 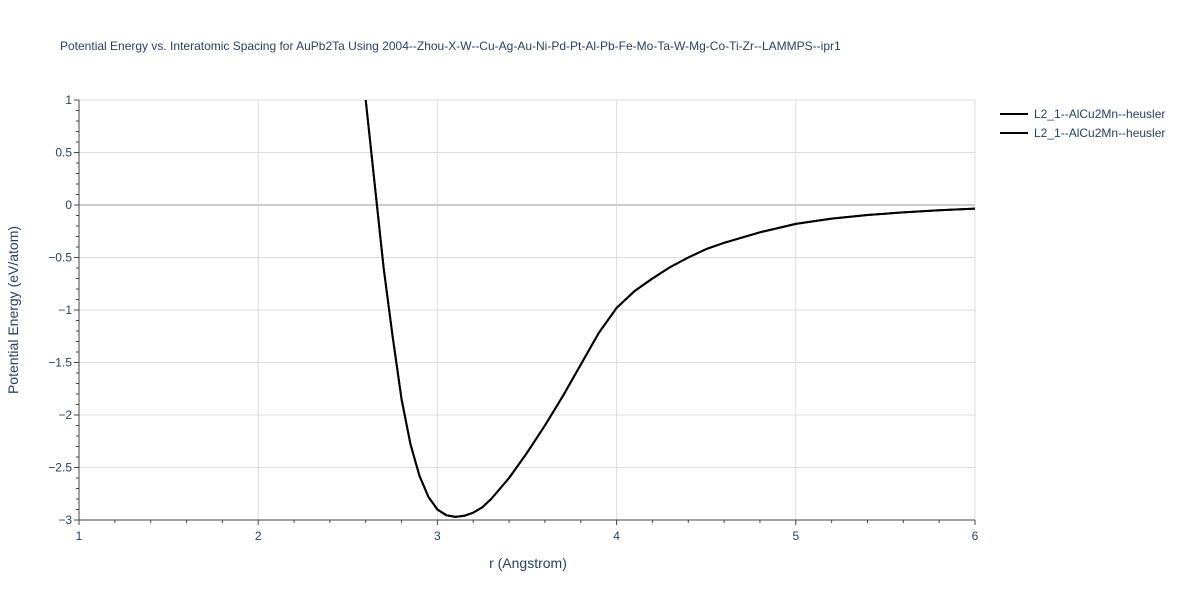 What do you see at coordinates (60, 468) in the screenshot?
I see `y-tick-label: −2.5` at bounding box center [60, 468].